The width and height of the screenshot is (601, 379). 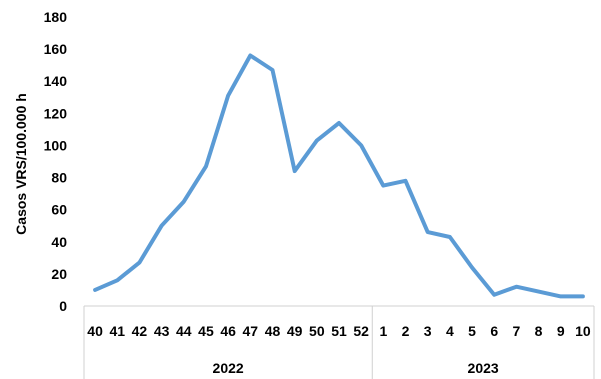 What do you see at coordinates (56, 49) in the screenshot?
I see `y-tick-label: 160` at bounding box center [56, 49].